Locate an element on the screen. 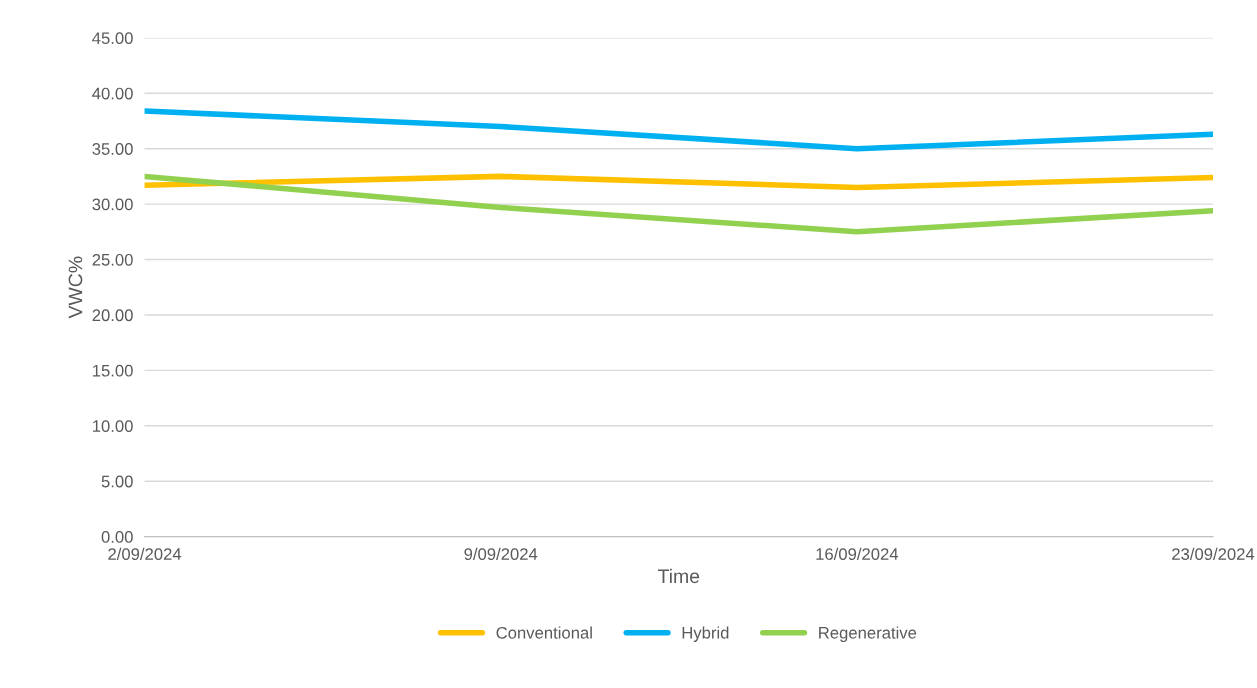 This screenshot has height=688, width=1257. y-tick-label: 25.00 is located at coordinates (112, 259).